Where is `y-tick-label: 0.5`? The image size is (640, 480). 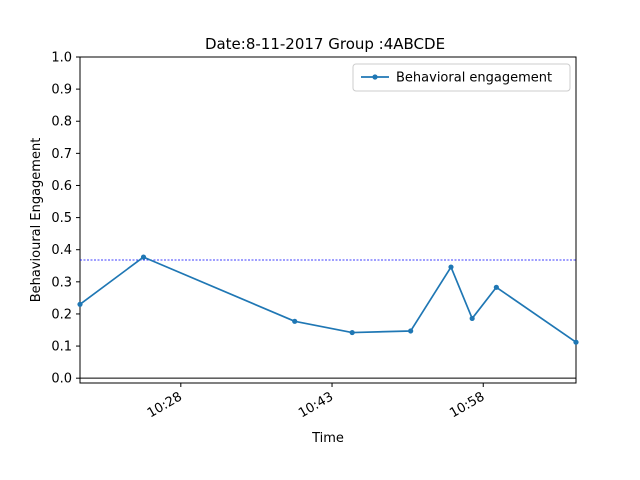
y-tick-label: 0.5 is located at coordinates (61, 218).